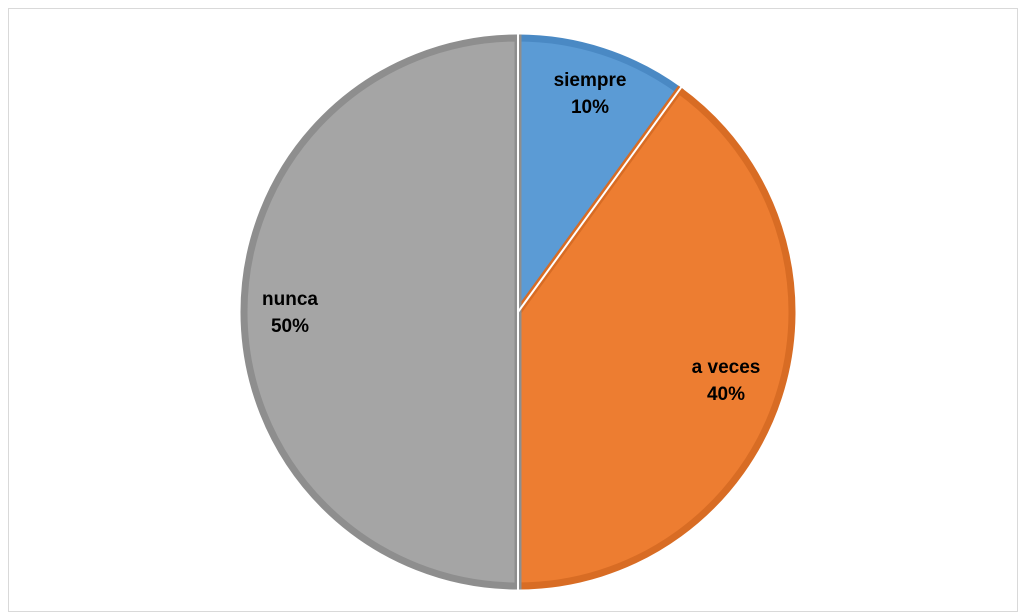 The width and height of the screenshot is (1020, 614). I want to click on data-label-category: a veces, so click(726, 367).